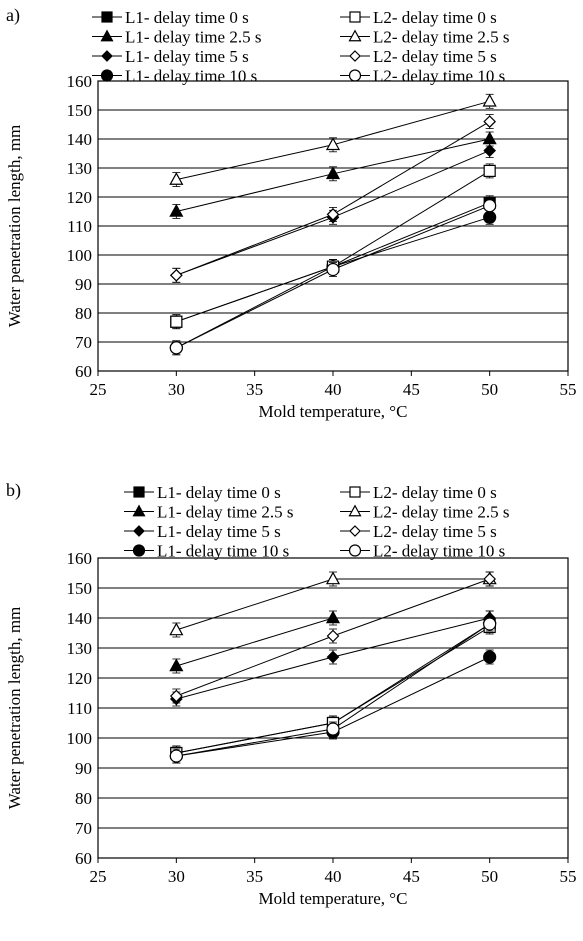 The height and width of the screenshot is (941, 583). What do you see at coordinates (13, 490) in the screenshot?
I see `panel-label: b)` at bounding box center [13, 490].